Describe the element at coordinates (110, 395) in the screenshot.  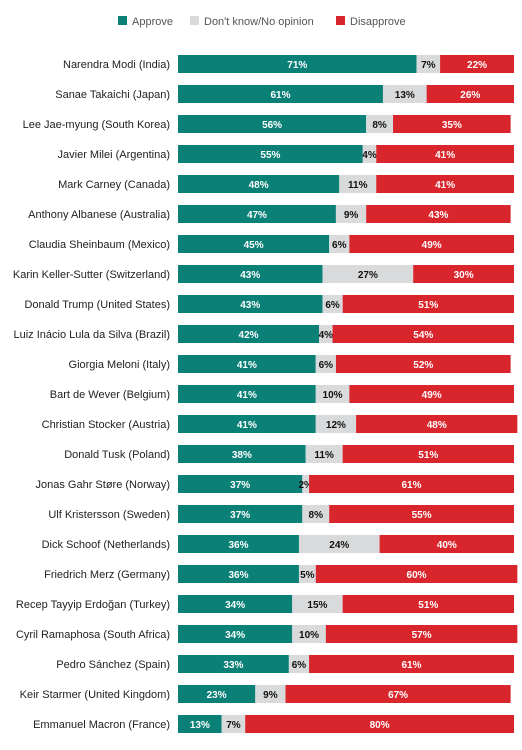
I see `row-label: Bart de Wever (Belgium)` at that location.